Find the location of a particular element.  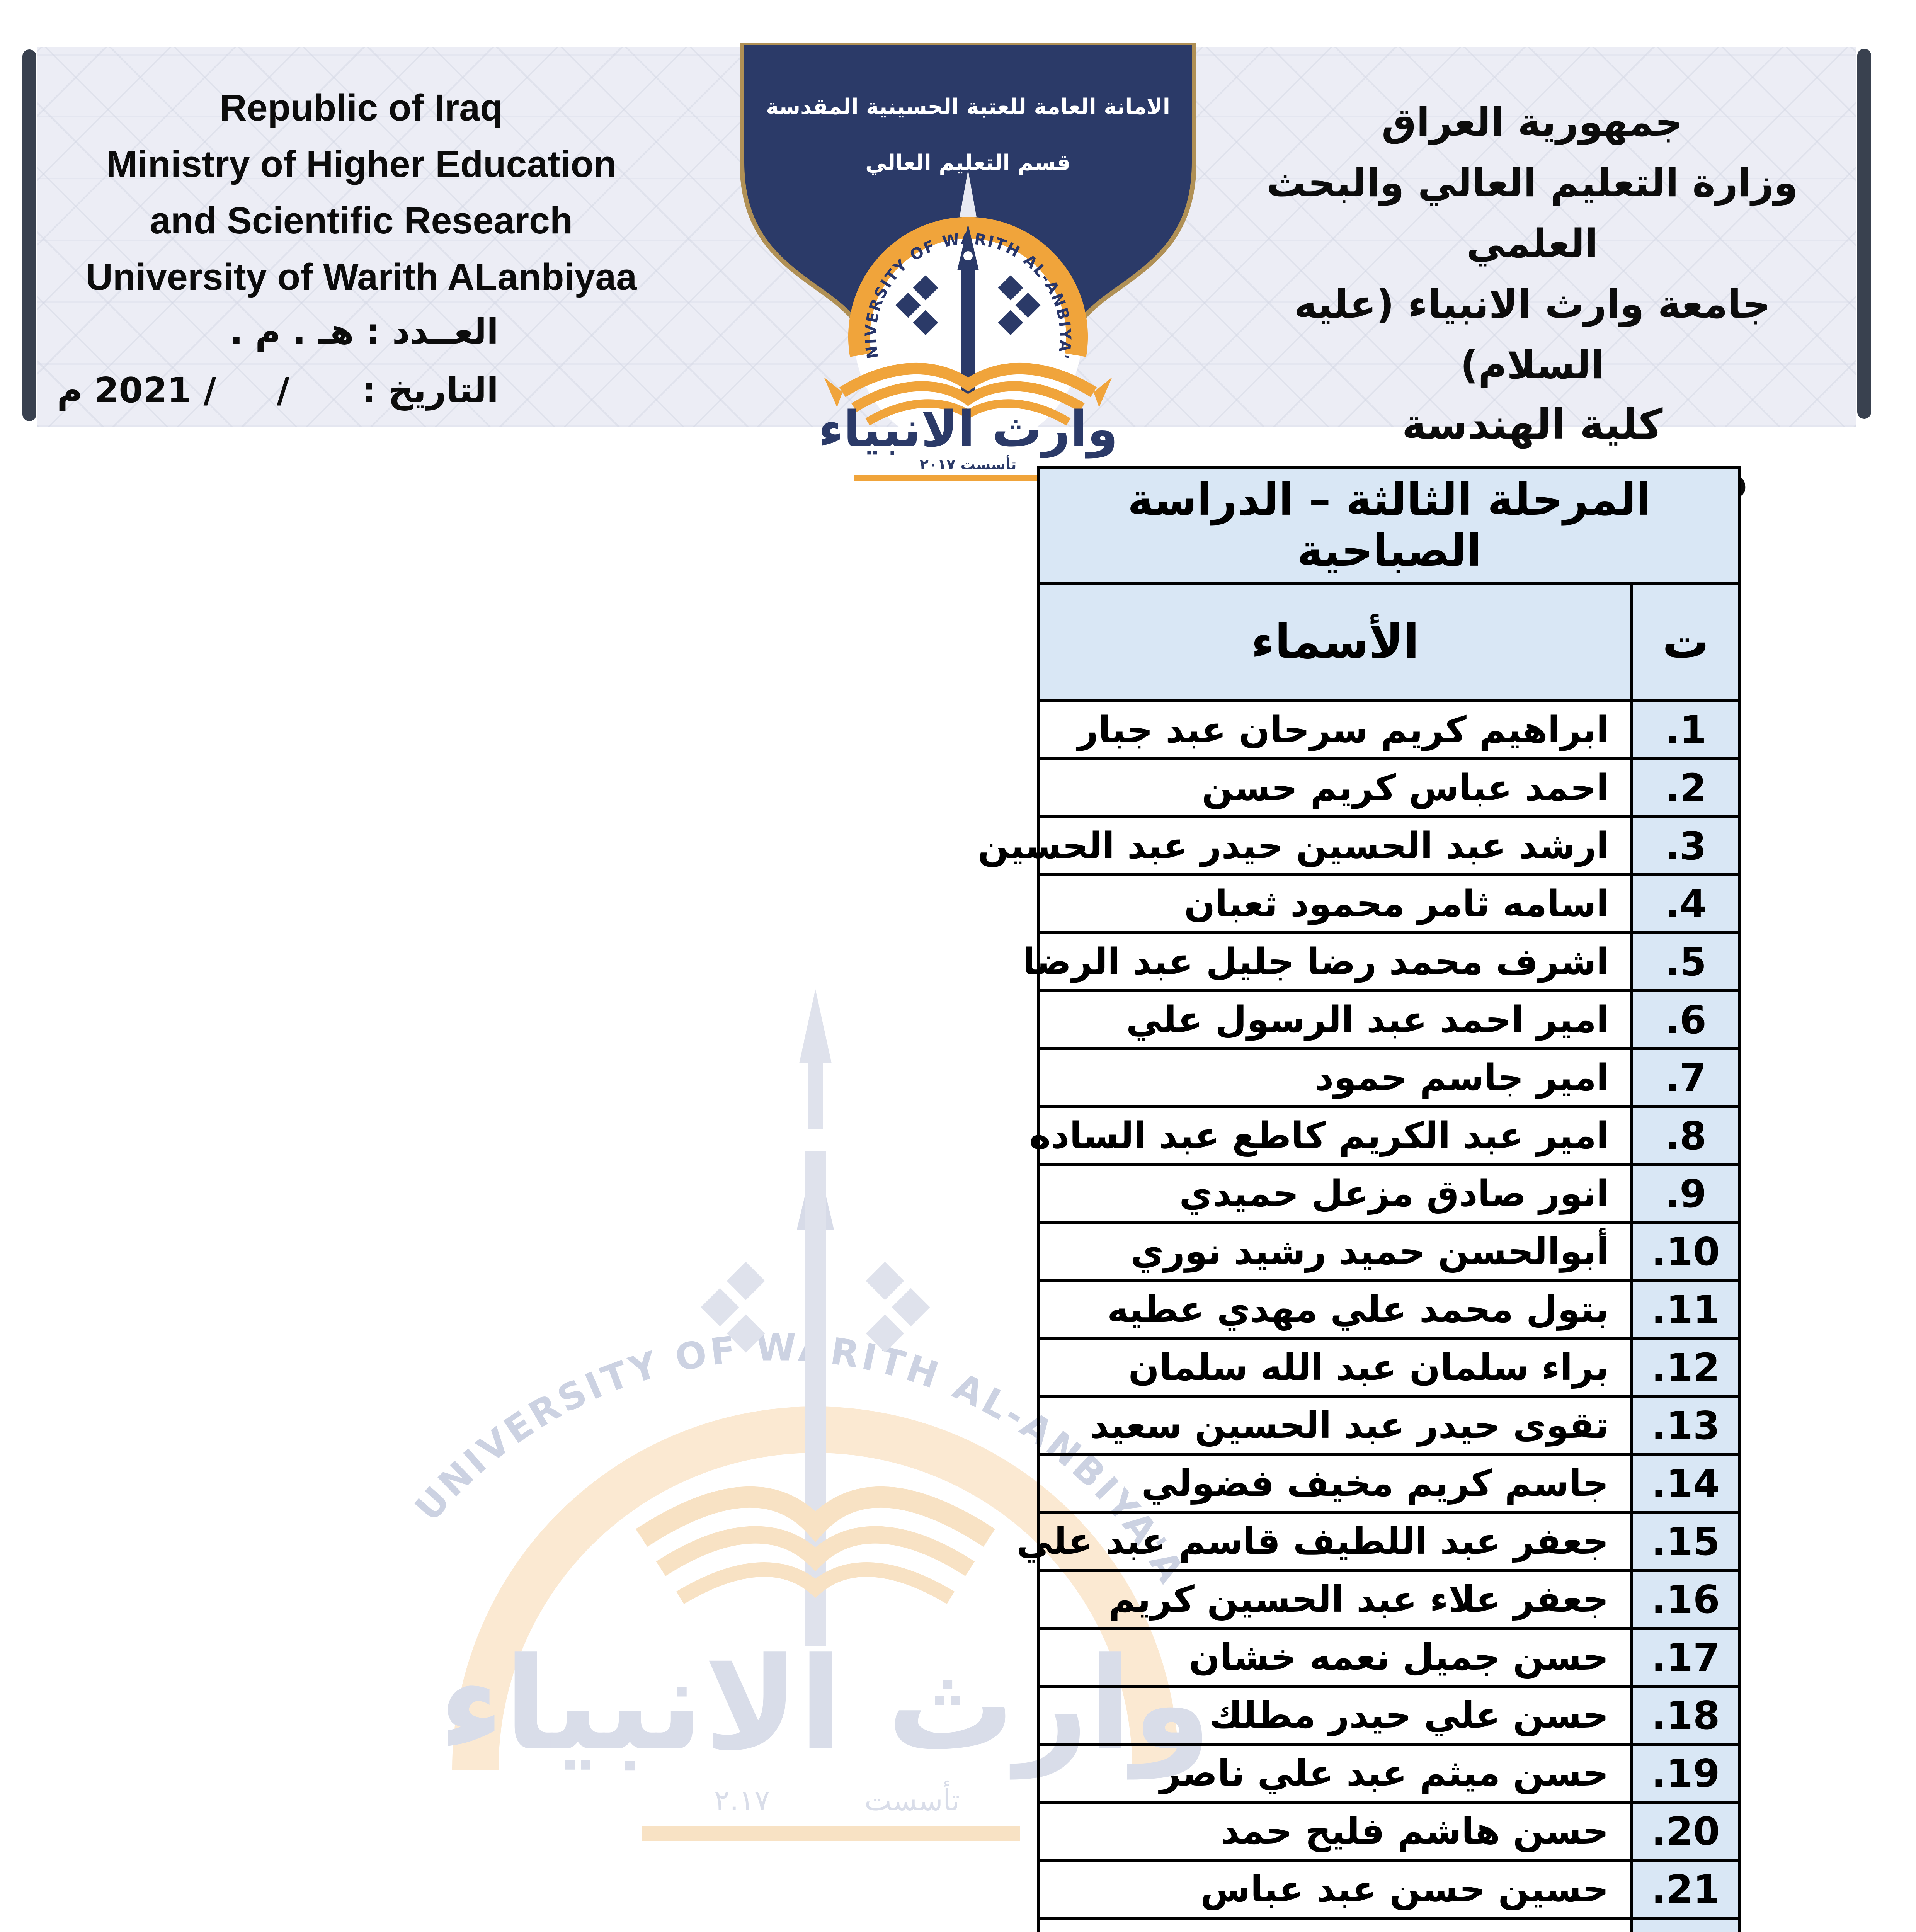

row-serial: 12. is located at coordinates (1685, 1368).